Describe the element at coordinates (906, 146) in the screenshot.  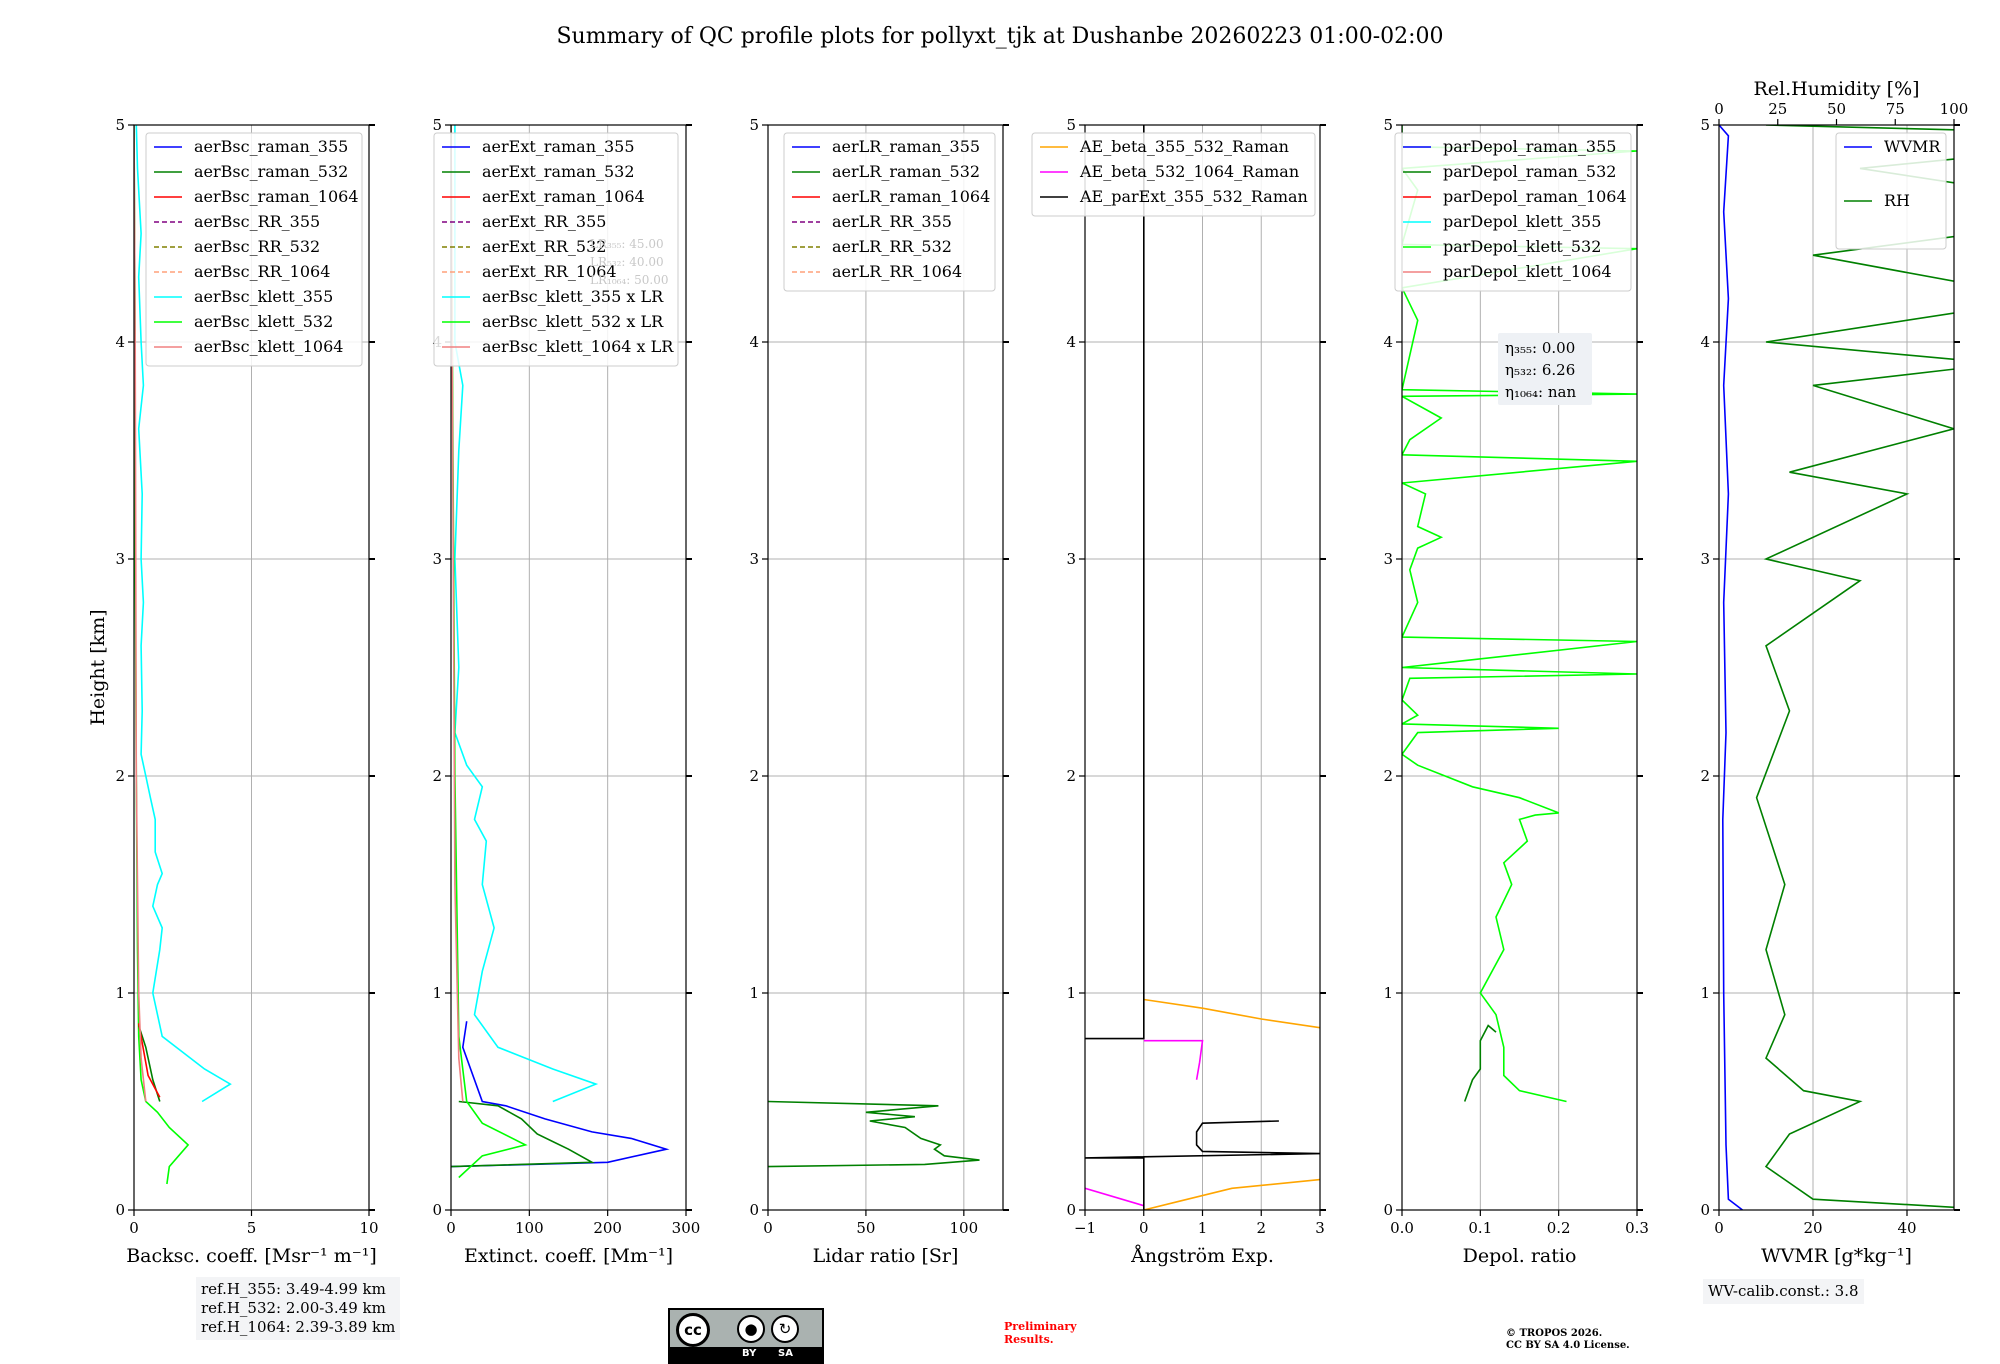
I see `legend-label-0: aerLR_raman_355` at that location.